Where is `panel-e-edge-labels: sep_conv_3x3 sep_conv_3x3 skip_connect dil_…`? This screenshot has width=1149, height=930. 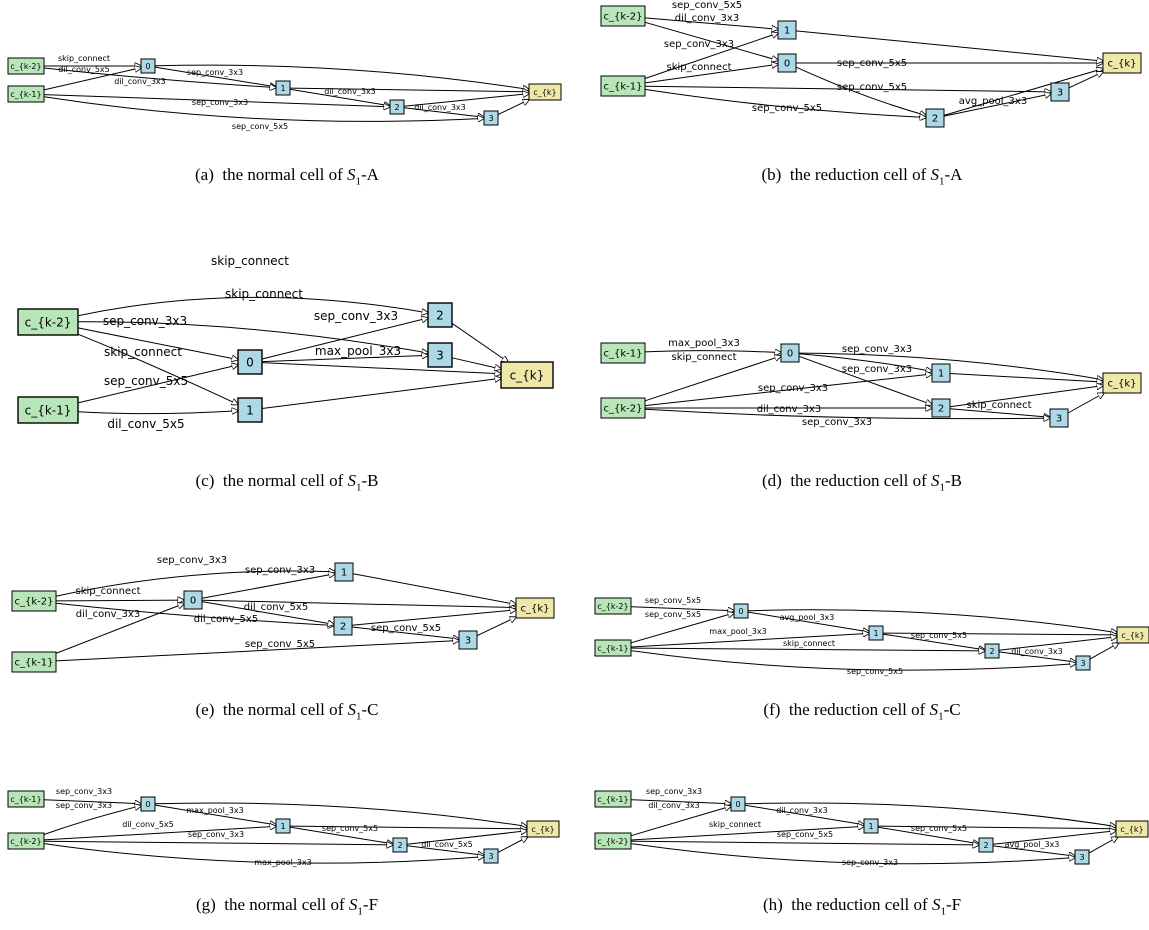 panel-e-edge-labels: sep_conv_3x3 sep_conv_3x3 skip_connect dil_… is located at coordinates (259, 602).